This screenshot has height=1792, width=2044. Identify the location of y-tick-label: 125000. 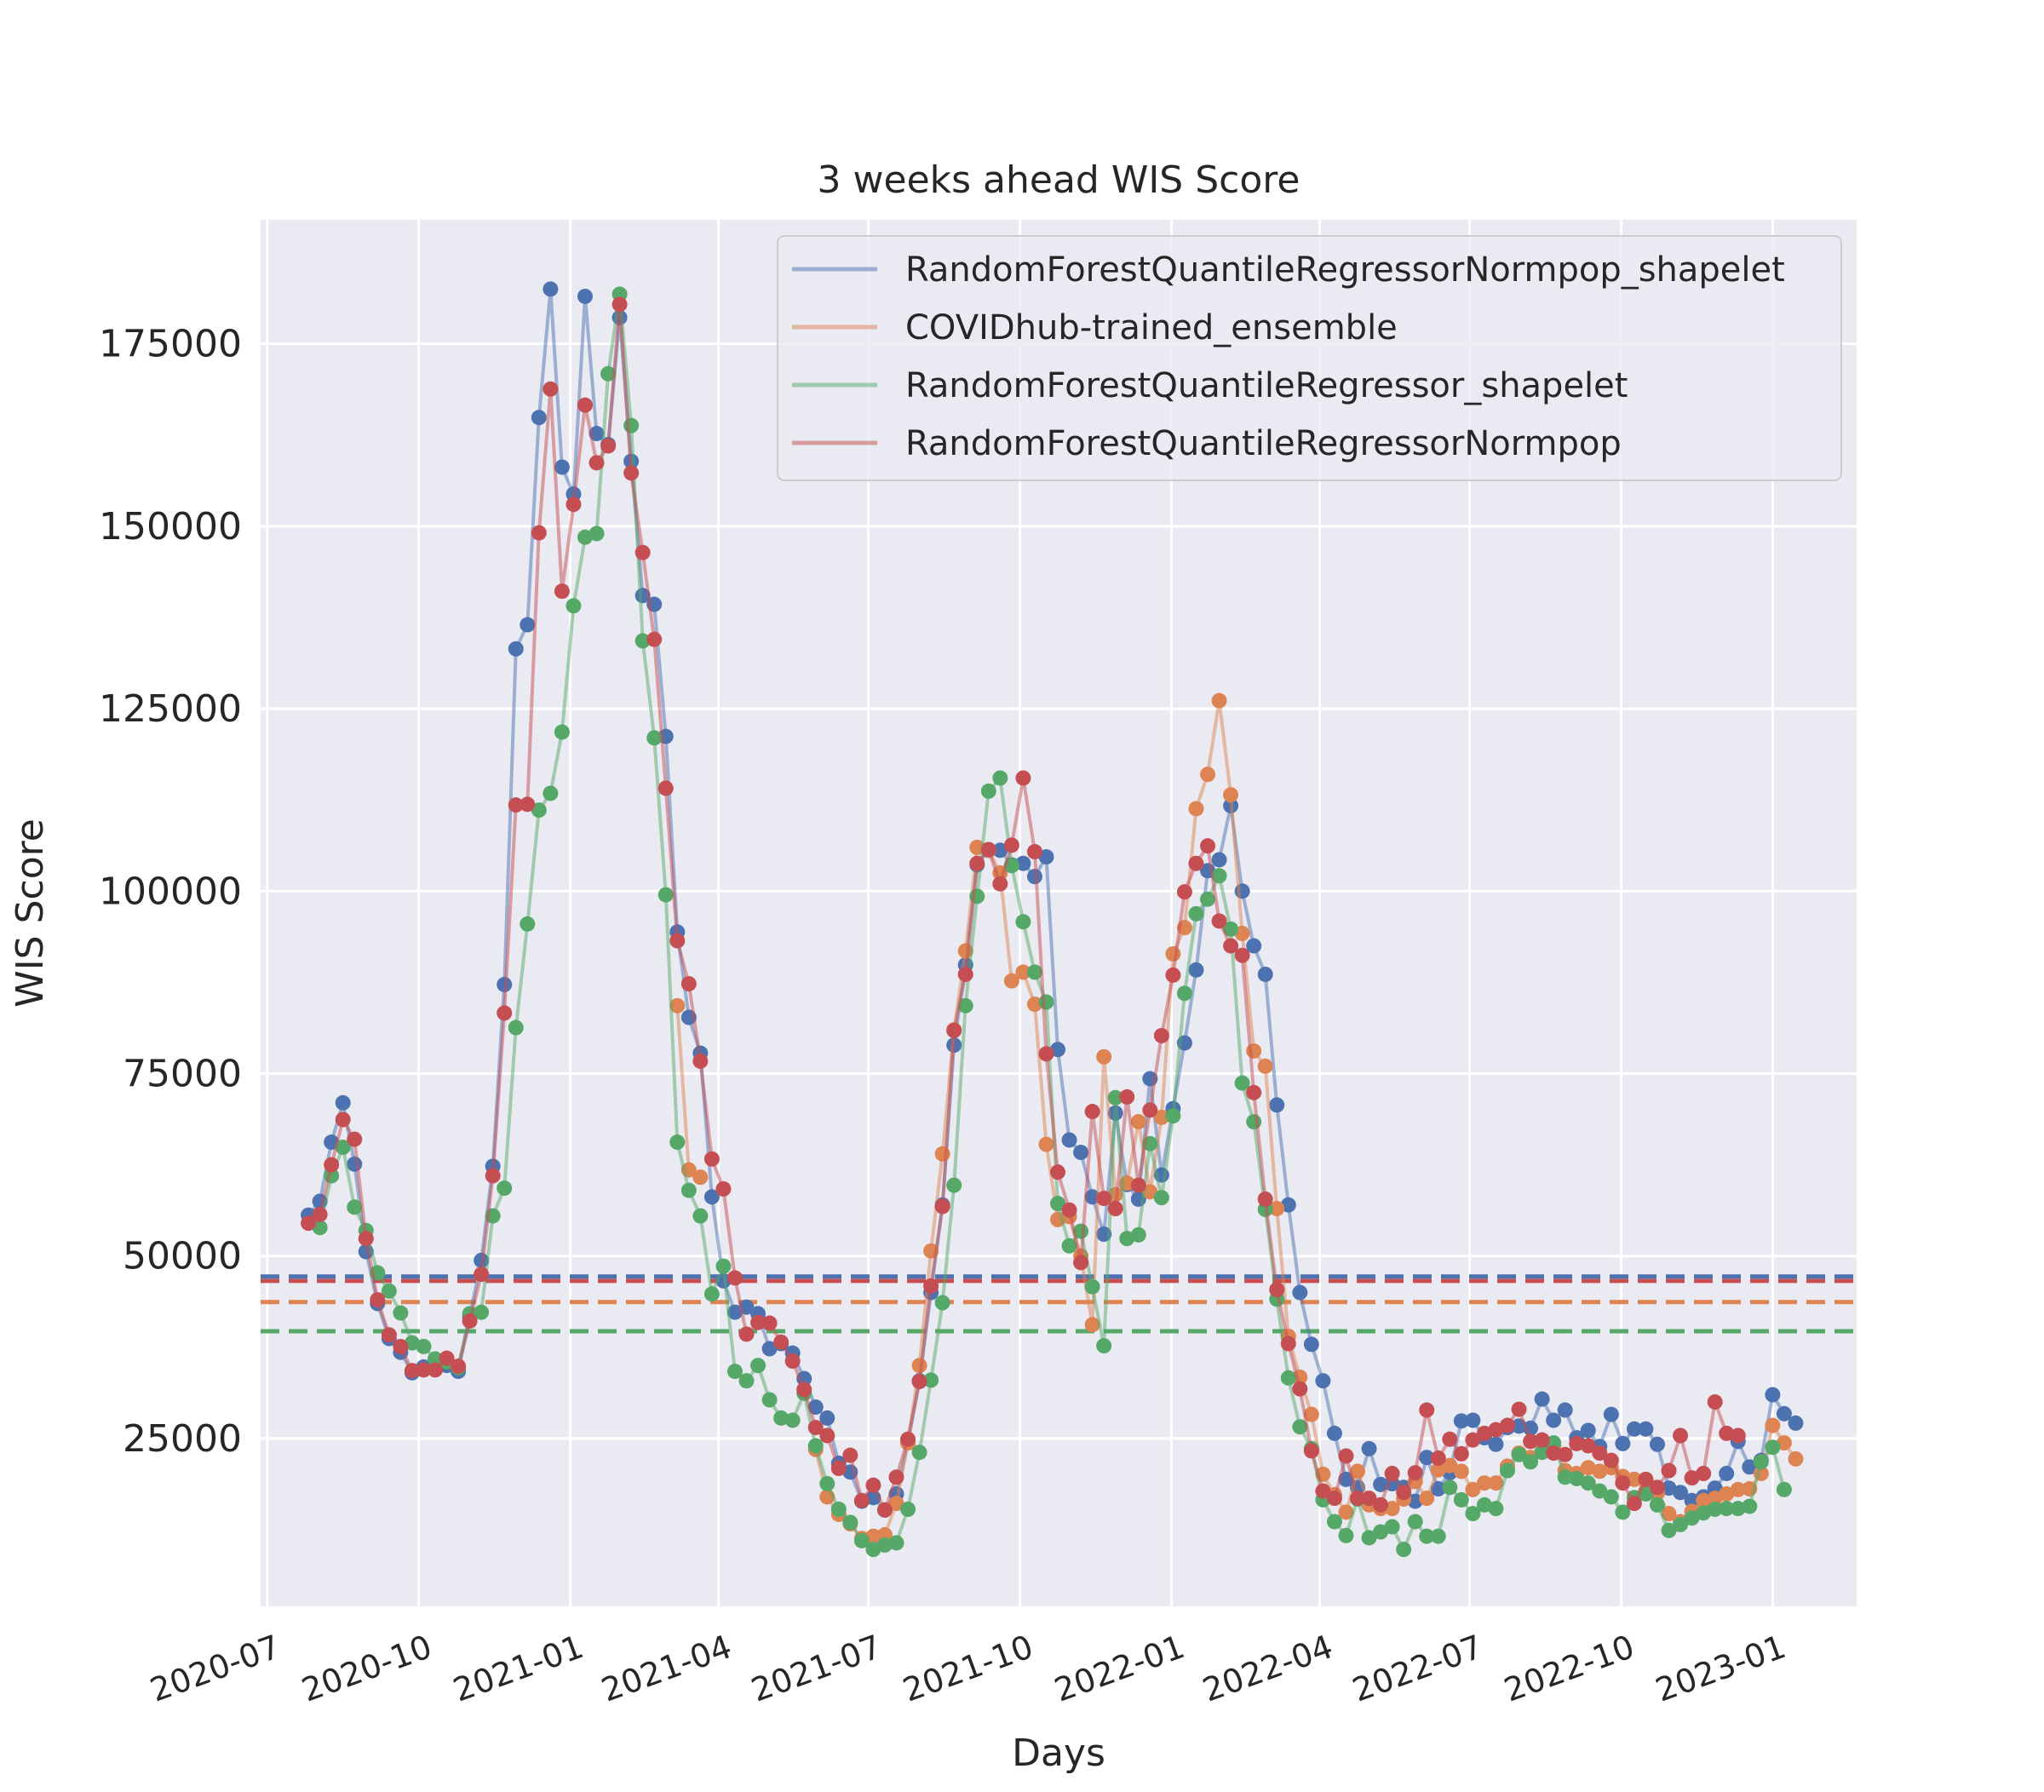
(170, 709).